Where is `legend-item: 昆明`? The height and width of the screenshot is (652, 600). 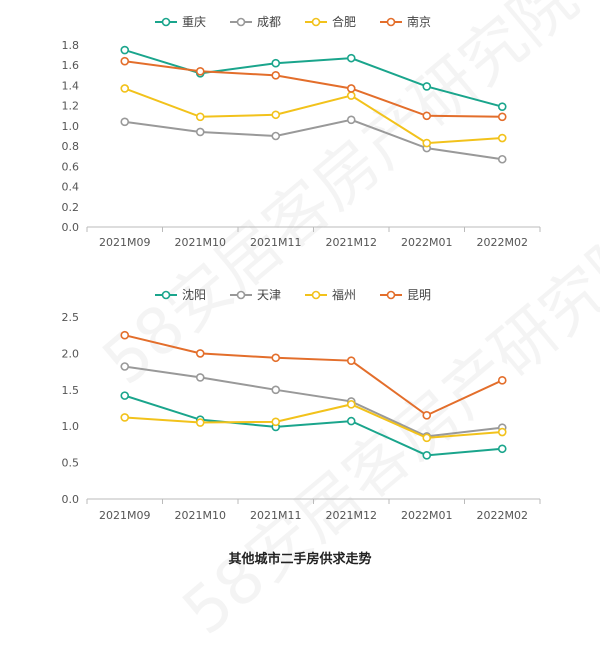 legend-item: 昆明 is located at coordinates (405, 295).